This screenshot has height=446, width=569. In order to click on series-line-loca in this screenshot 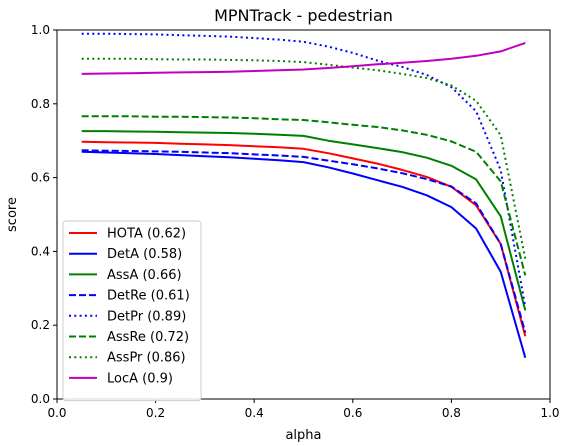, I will do `click(303, 58)`.